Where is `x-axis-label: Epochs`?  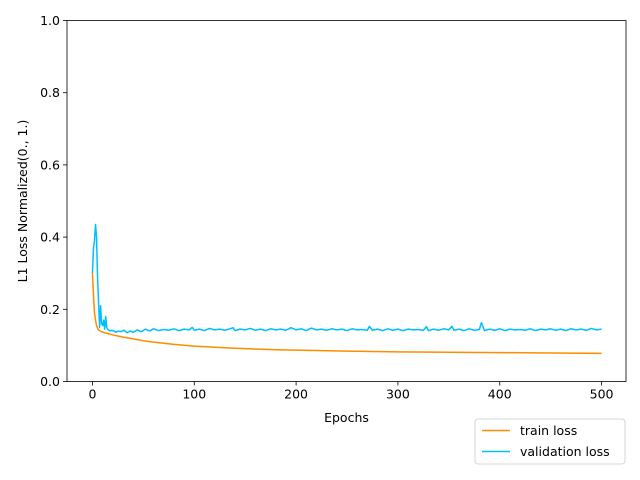
x-axis-label: Epochs is located at coordinates (346, 417).